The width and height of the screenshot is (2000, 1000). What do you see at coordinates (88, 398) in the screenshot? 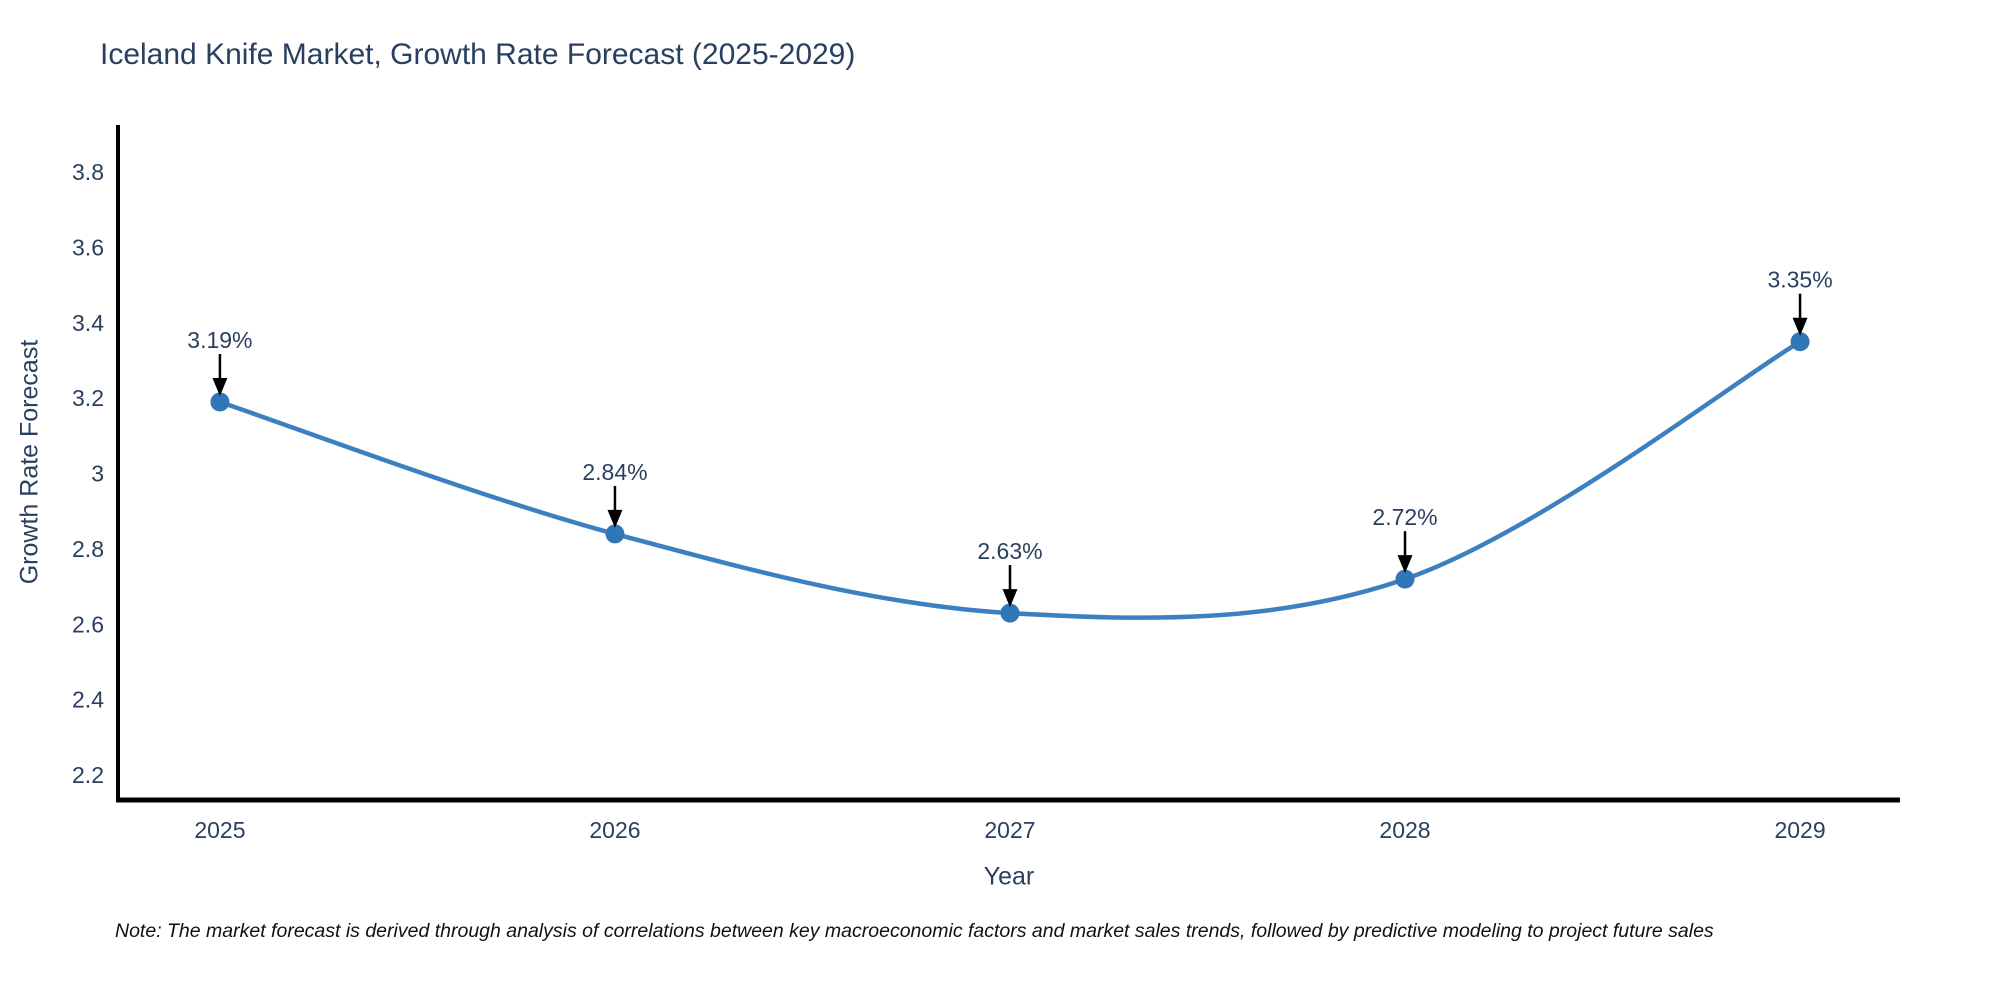
I see `y-tick-label: 3.2` at bounding box center [88, 398].